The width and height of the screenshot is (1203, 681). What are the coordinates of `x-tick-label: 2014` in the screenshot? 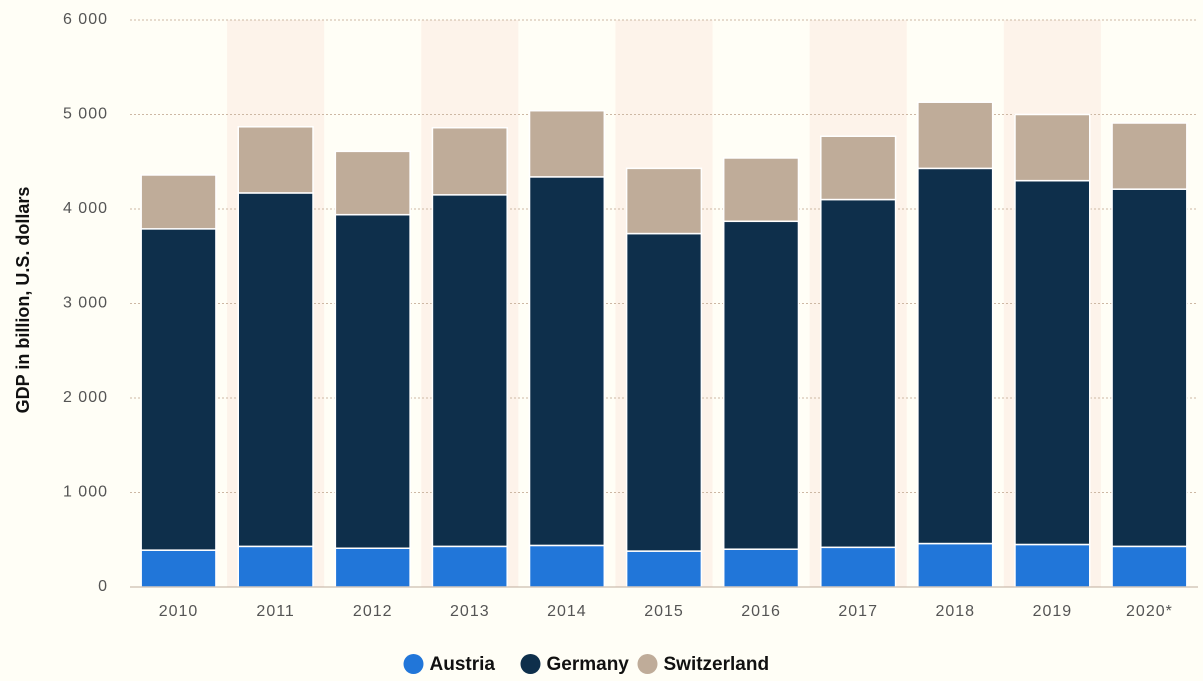 It's located at (567, 611).